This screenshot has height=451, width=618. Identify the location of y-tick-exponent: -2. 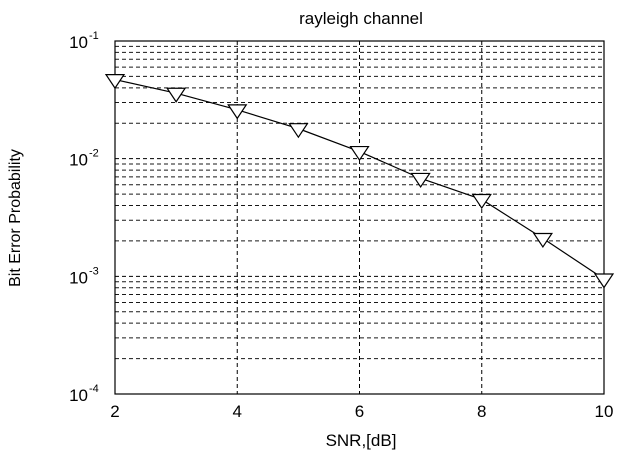
(94, 154).